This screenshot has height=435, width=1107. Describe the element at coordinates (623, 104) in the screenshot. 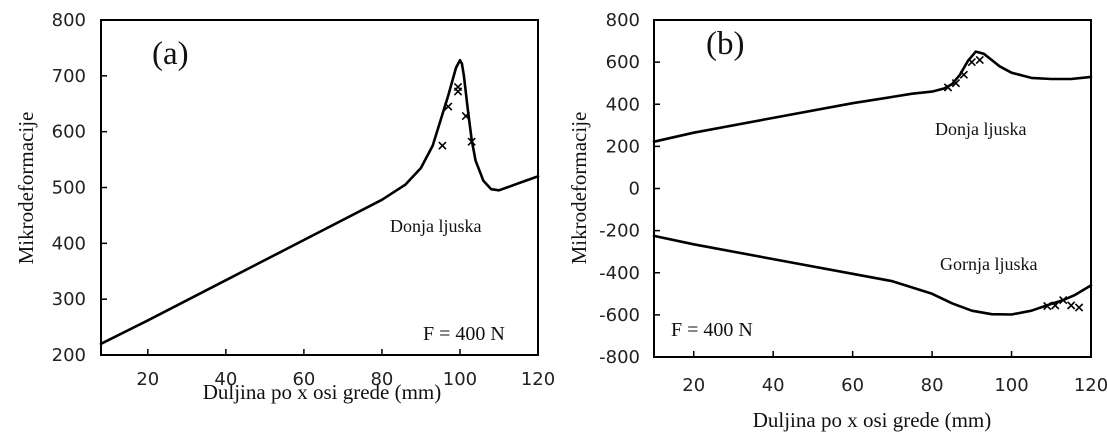

I see `panel-b-ytick-label: 400` at that location.